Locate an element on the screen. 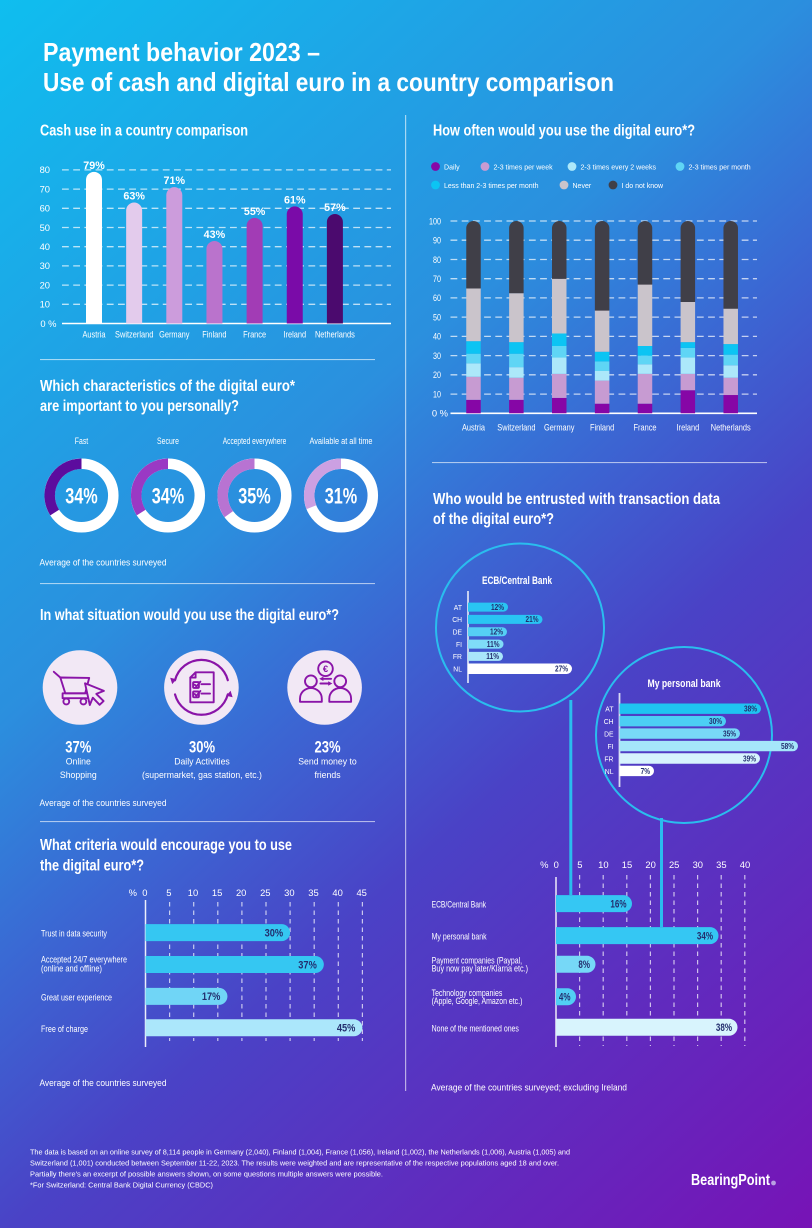 Image resolution: width=812 pixels, height=1228 pixels. svg-text:(supermarket, gas station, etc: (supermarket, gas station, etc.) is located at coordinates (202, 775).